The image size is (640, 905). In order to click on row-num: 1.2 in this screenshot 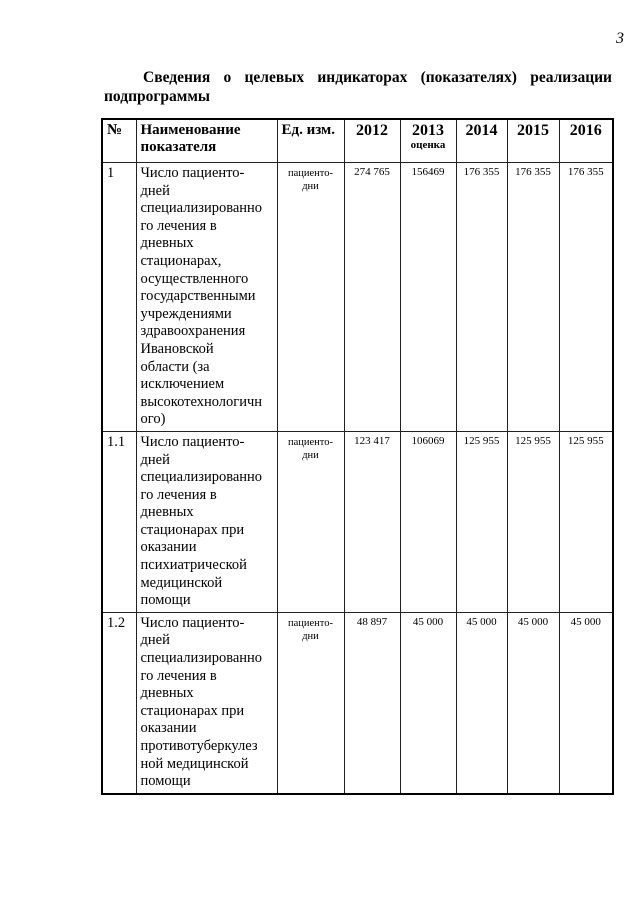, I will do `click(119, 703)`.